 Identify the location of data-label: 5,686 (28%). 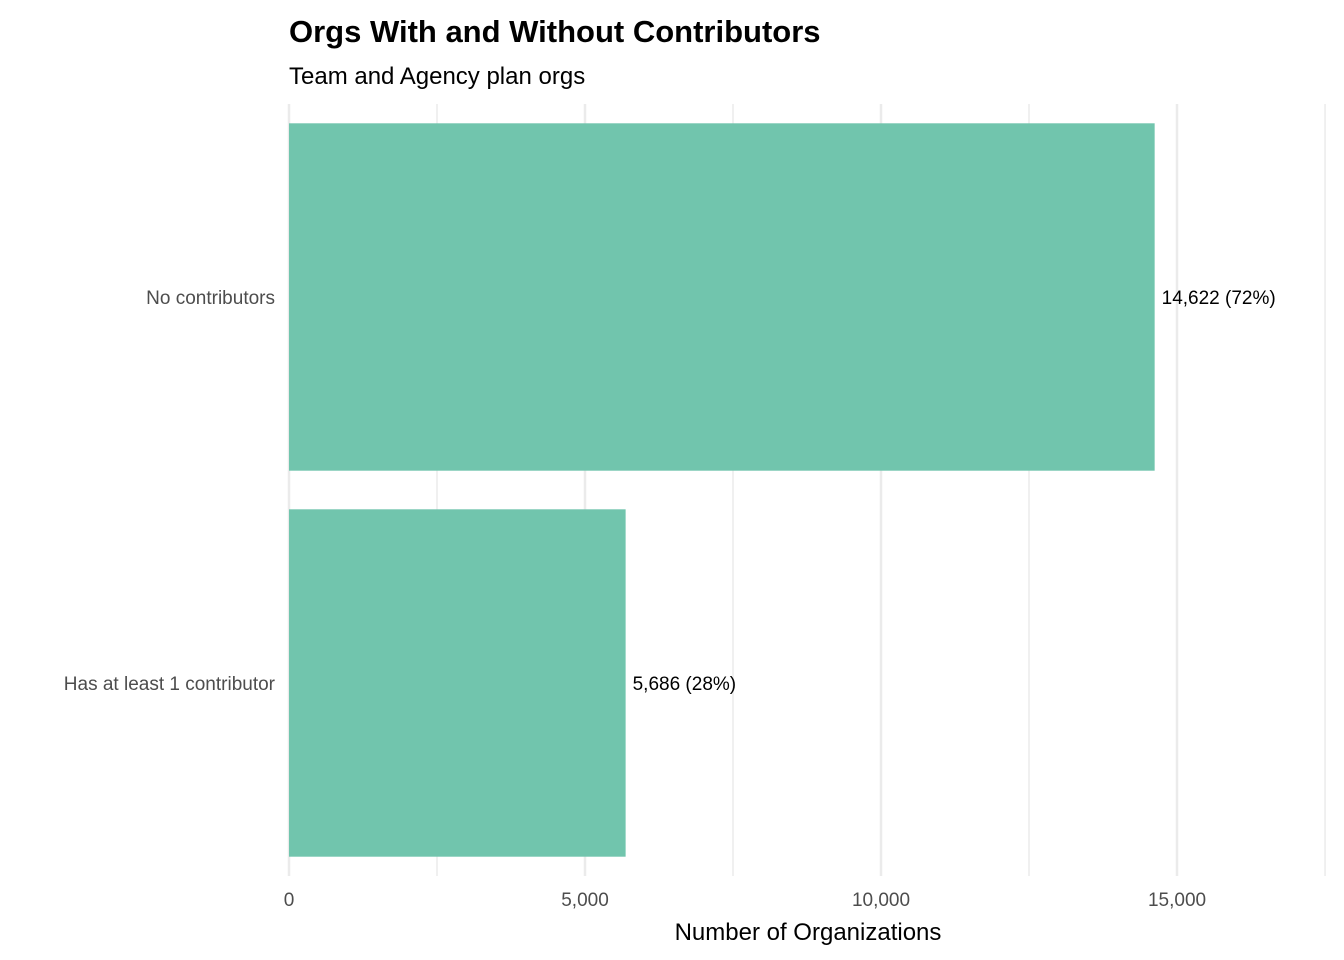
(685, 684).